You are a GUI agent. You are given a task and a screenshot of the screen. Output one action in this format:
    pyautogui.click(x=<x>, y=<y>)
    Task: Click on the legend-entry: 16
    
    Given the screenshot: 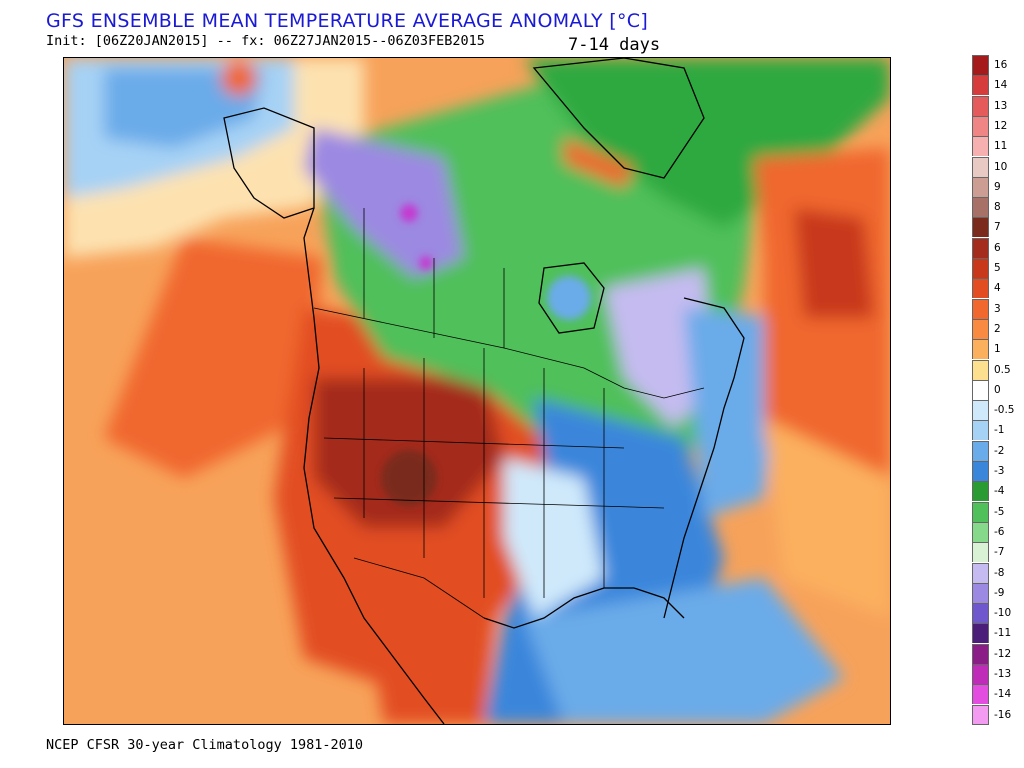 What is the action you would take?
    pyautogui.click(x=998, y=65)
    